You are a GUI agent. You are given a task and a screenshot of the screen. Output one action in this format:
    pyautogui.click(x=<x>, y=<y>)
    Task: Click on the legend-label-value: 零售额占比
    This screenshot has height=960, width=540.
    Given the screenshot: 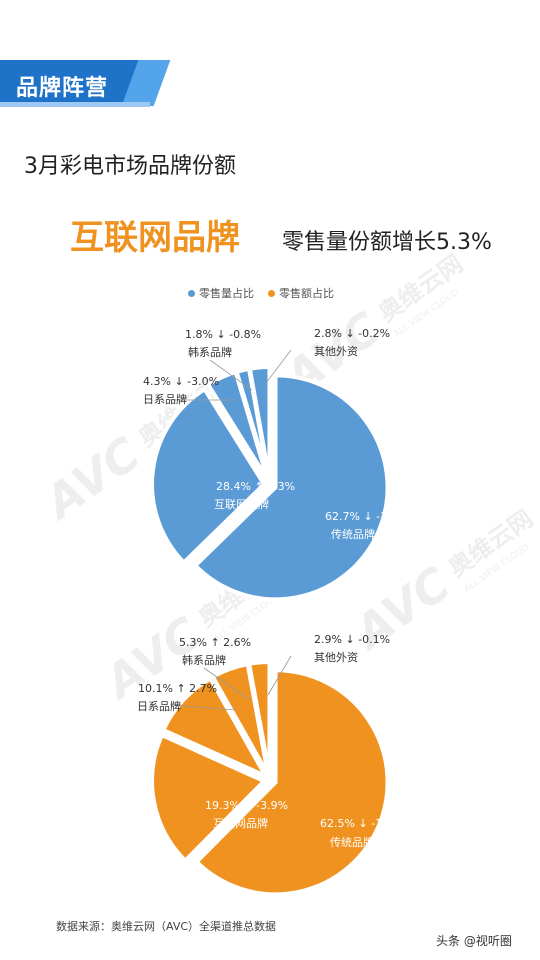 What is the action you would take?
    pyautogui.click(x=306, y=293)
    